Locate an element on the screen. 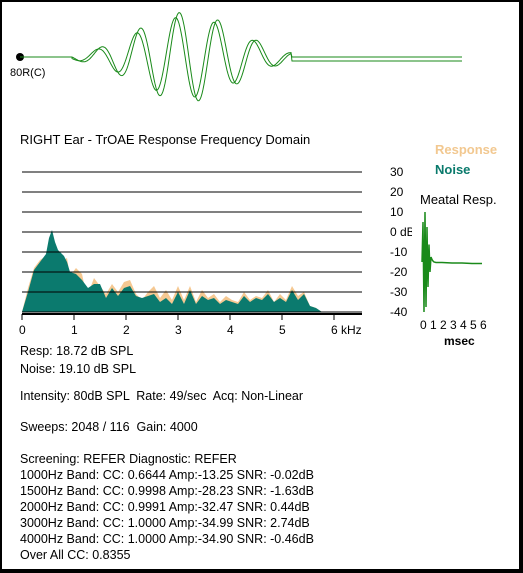  meatal-x-tick-label: 2 is located at coordinates (443, 325).